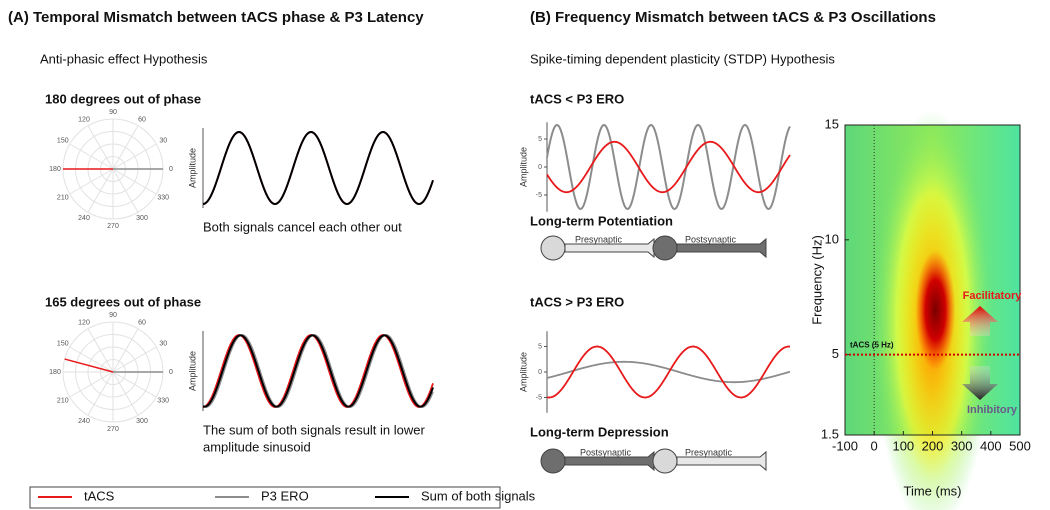  Describe the element at coordinates (577, 301) in the screenshot. I see `plot-heading: tACS > P3 ERO` at that location.